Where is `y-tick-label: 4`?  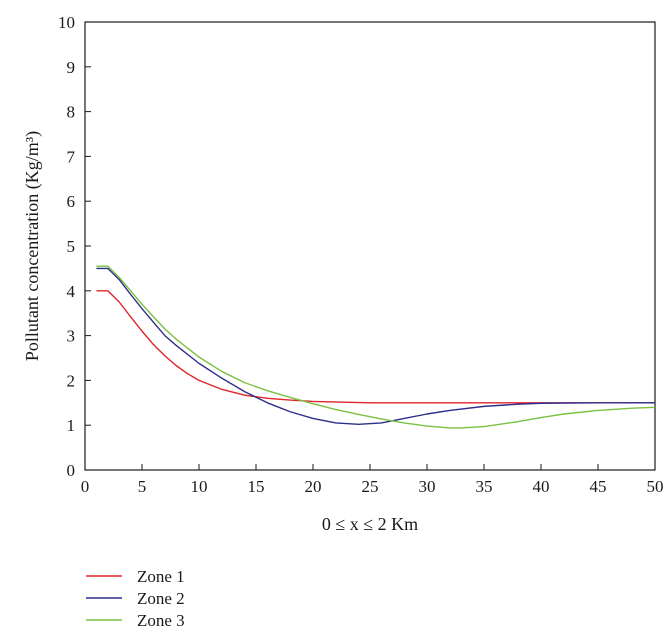
y-tick-label: 4 is located at coordinates (71, 291).